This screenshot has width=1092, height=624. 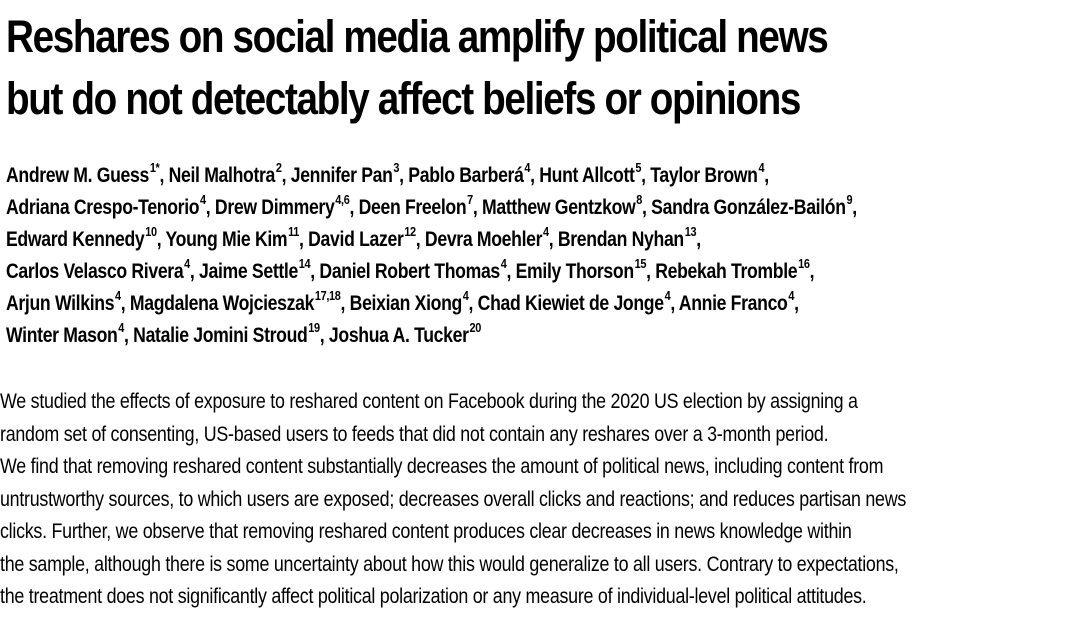 I want to click on author-name: Brendan Nyhan, so click(x=620, y=239).